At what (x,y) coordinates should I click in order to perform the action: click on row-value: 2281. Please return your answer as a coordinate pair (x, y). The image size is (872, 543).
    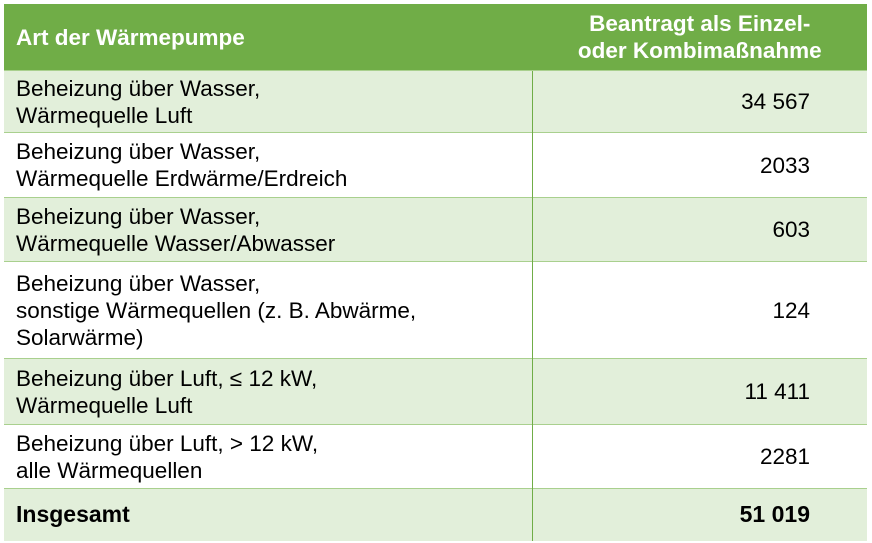
    Looking at the image, I should click on (699, 456).